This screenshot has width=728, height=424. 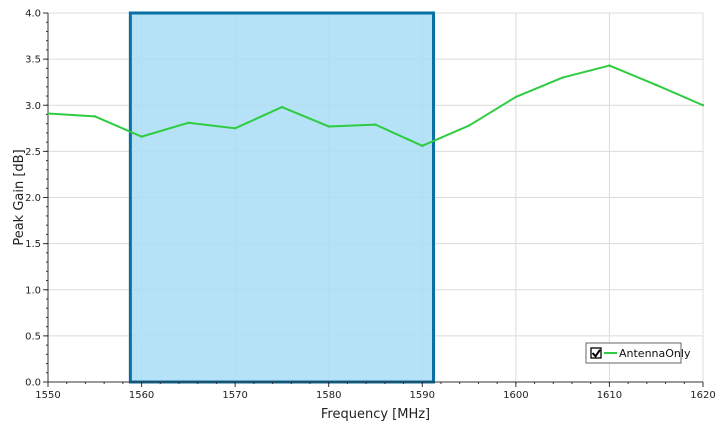 What do you see at coordinates (19, 197) in the screenshot?
I see `y-axis-title: Peak Gain [dB]` at bounding box center [19, 197].